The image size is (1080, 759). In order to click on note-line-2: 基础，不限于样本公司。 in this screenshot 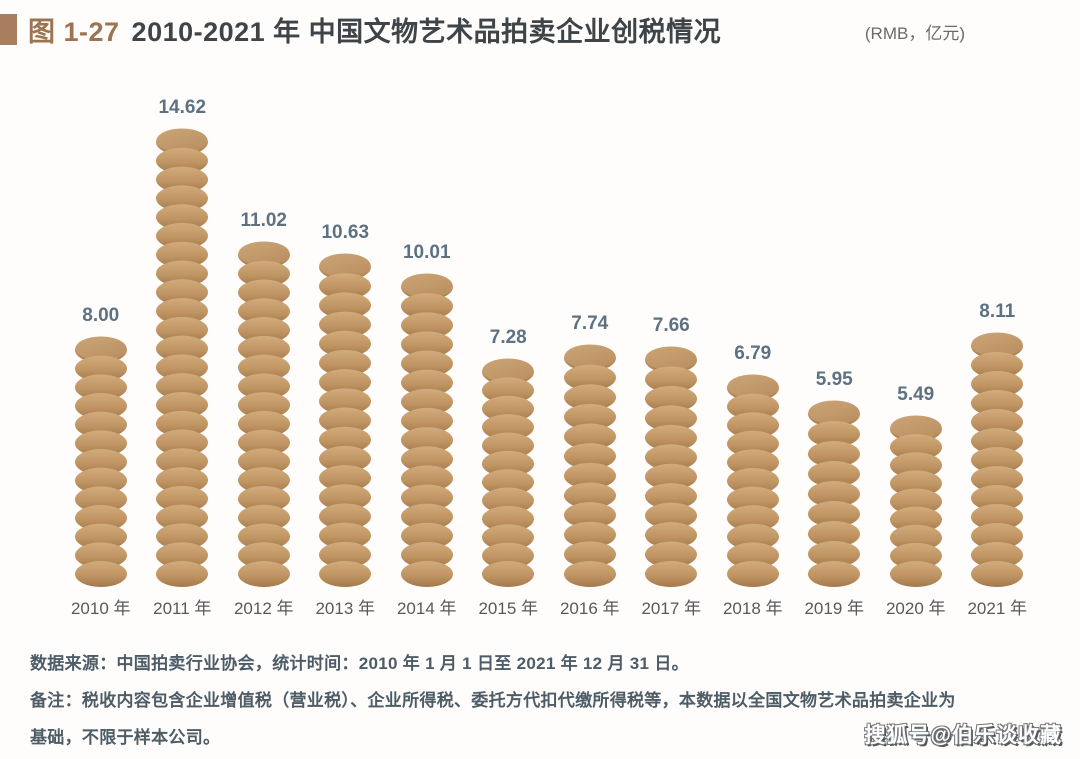, I will do `click(125, 737)`.